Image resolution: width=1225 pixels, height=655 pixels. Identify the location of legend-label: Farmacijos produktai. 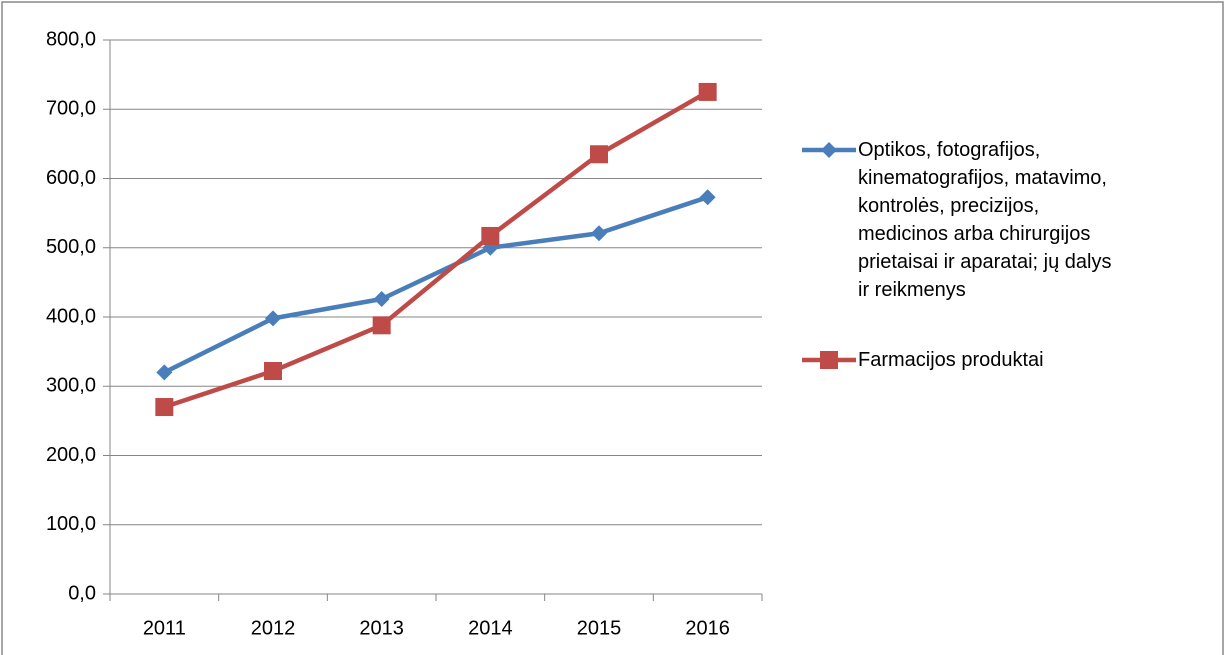
(951, 360).